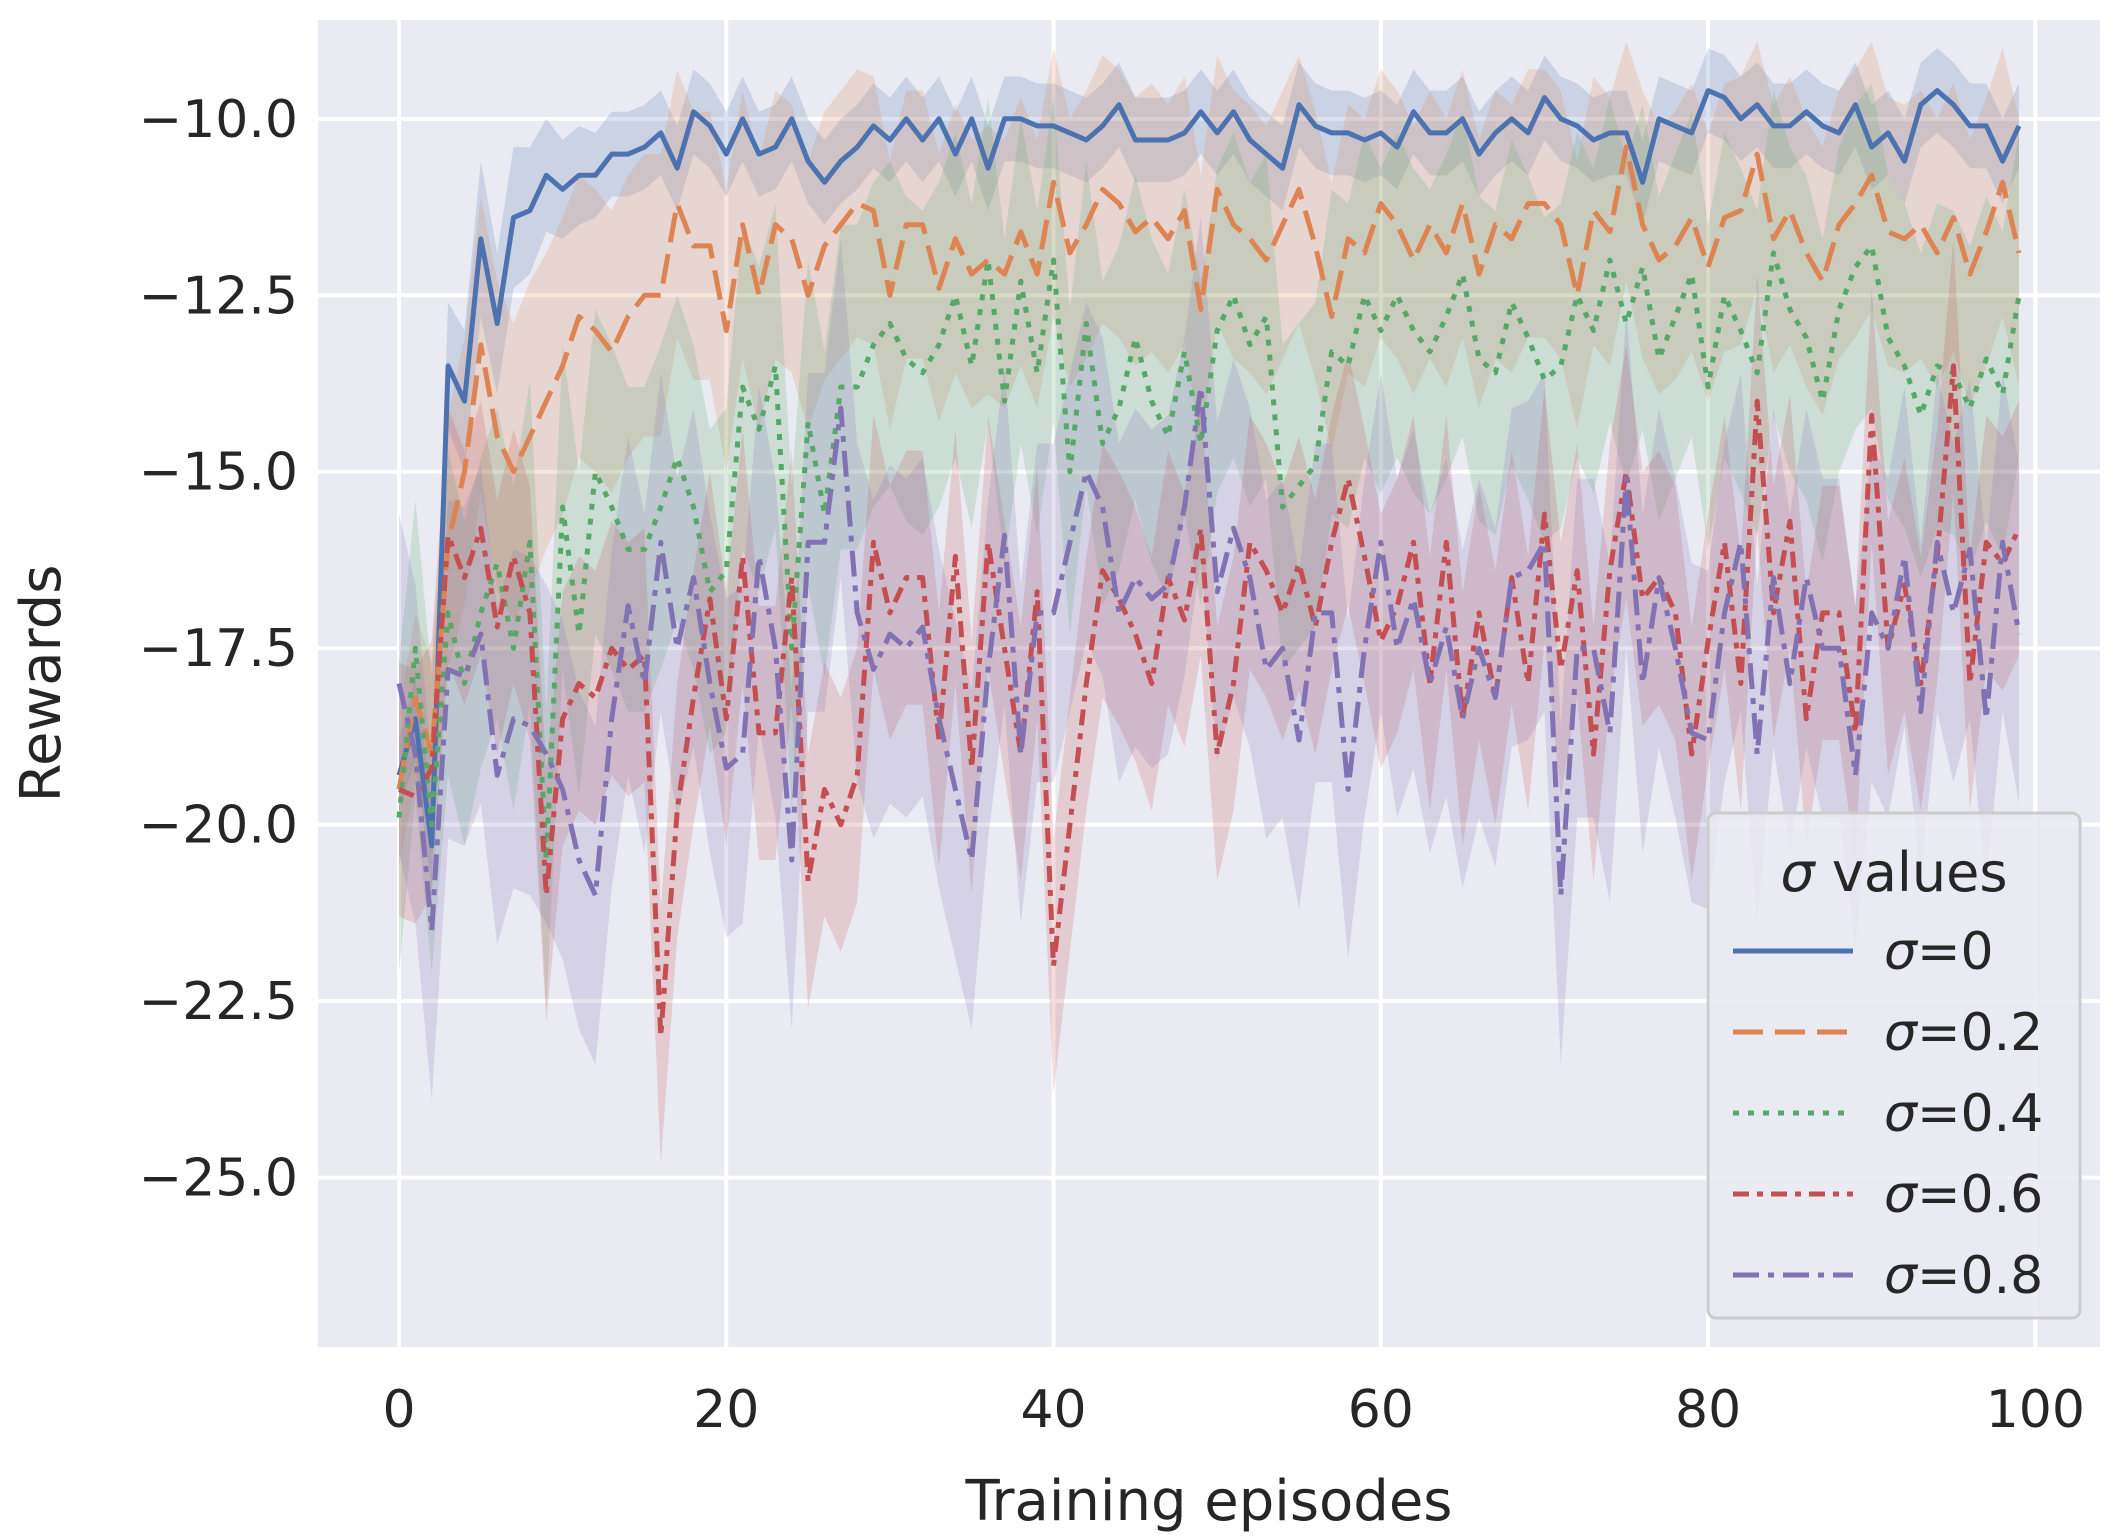  I want to click on legend-title: σ values, so click(1893, 872).